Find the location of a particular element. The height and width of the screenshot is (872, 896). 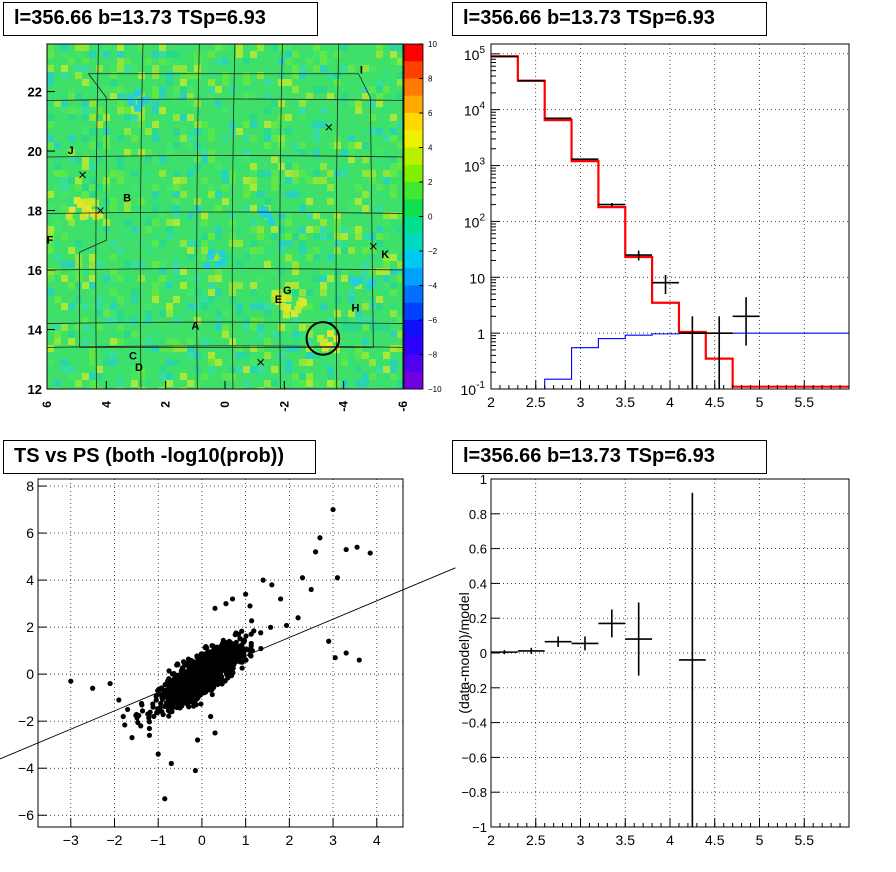

x-tick-label: −3 is located at coordinates (71, 840).